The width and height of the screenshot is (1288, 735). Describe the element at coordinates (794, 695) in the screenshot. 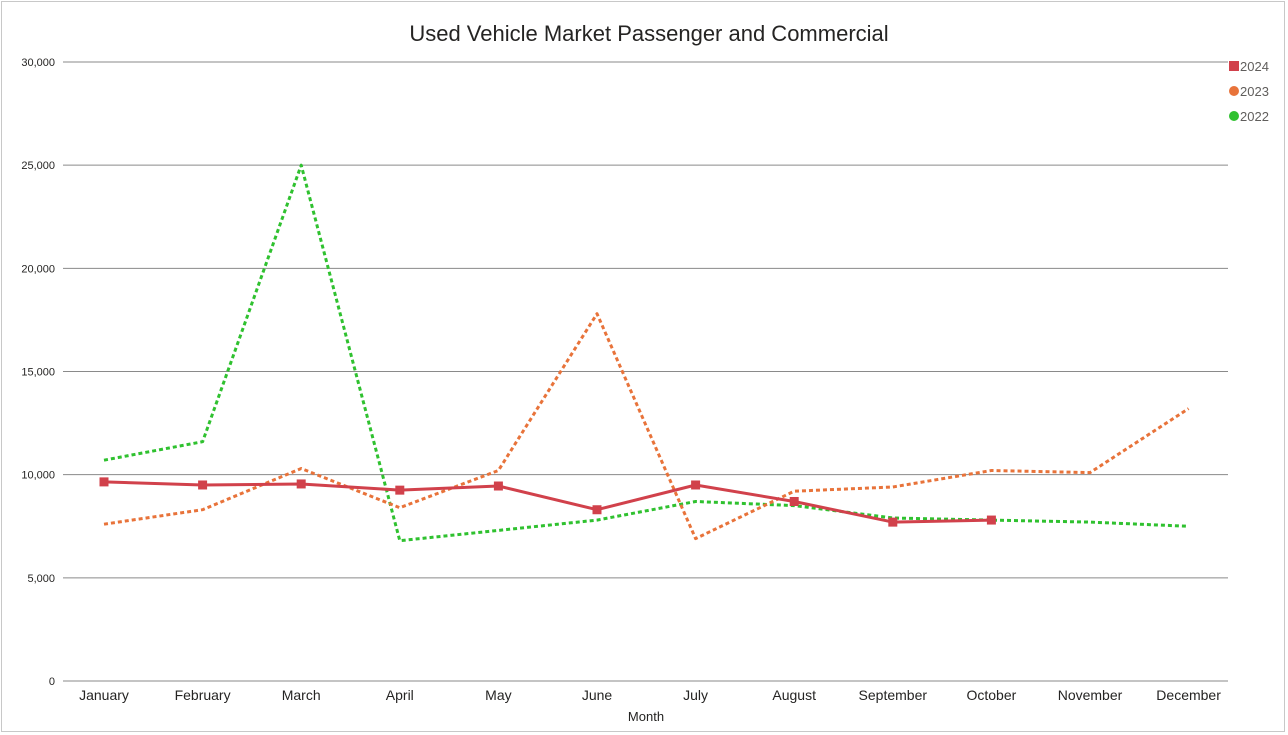

I see `x-tick-label: August` at that location.